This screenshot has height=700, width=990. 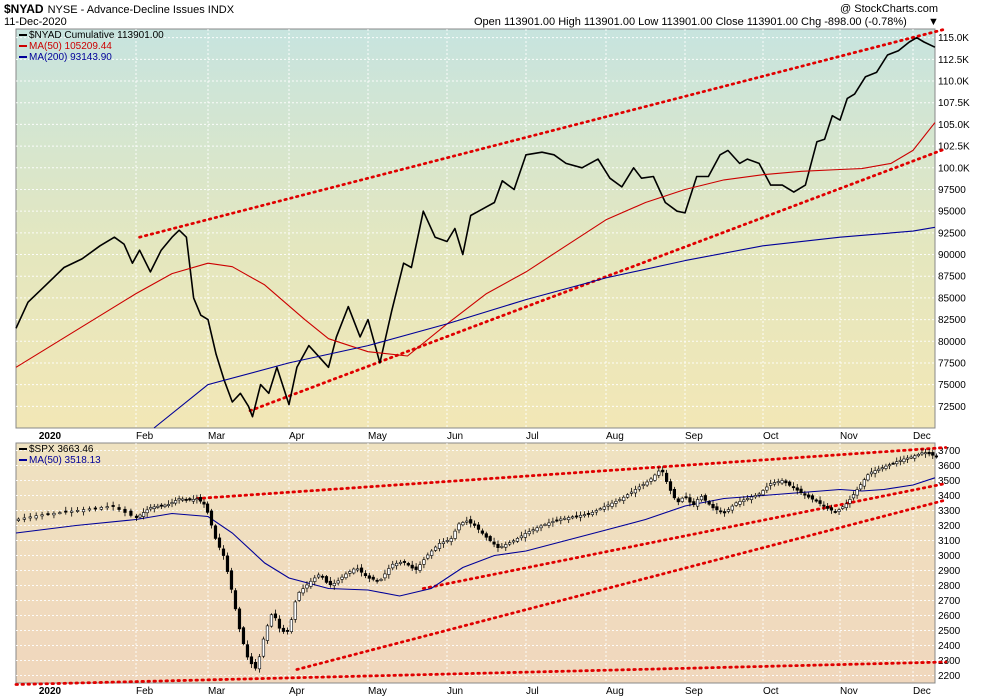 I want to click on legend-entry: MA(50) 3518.13, so click(x=65, y=460).